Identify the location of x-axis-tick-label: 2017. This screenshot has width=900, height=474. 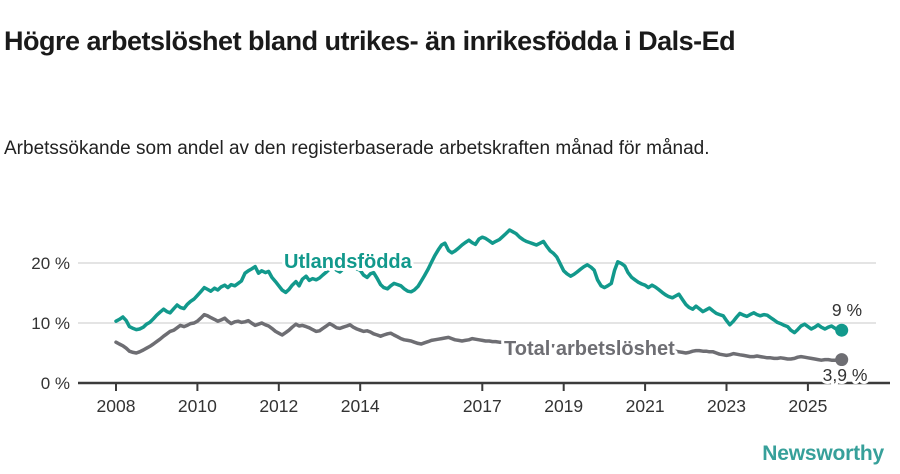
(482, 406).